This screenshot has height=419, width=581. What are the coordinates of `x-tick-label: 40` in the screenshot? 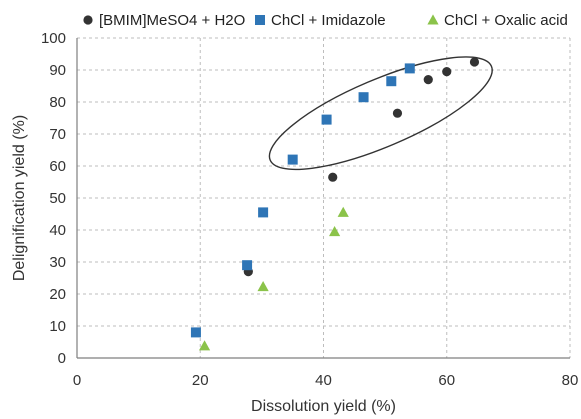 It's located at (323, 380).